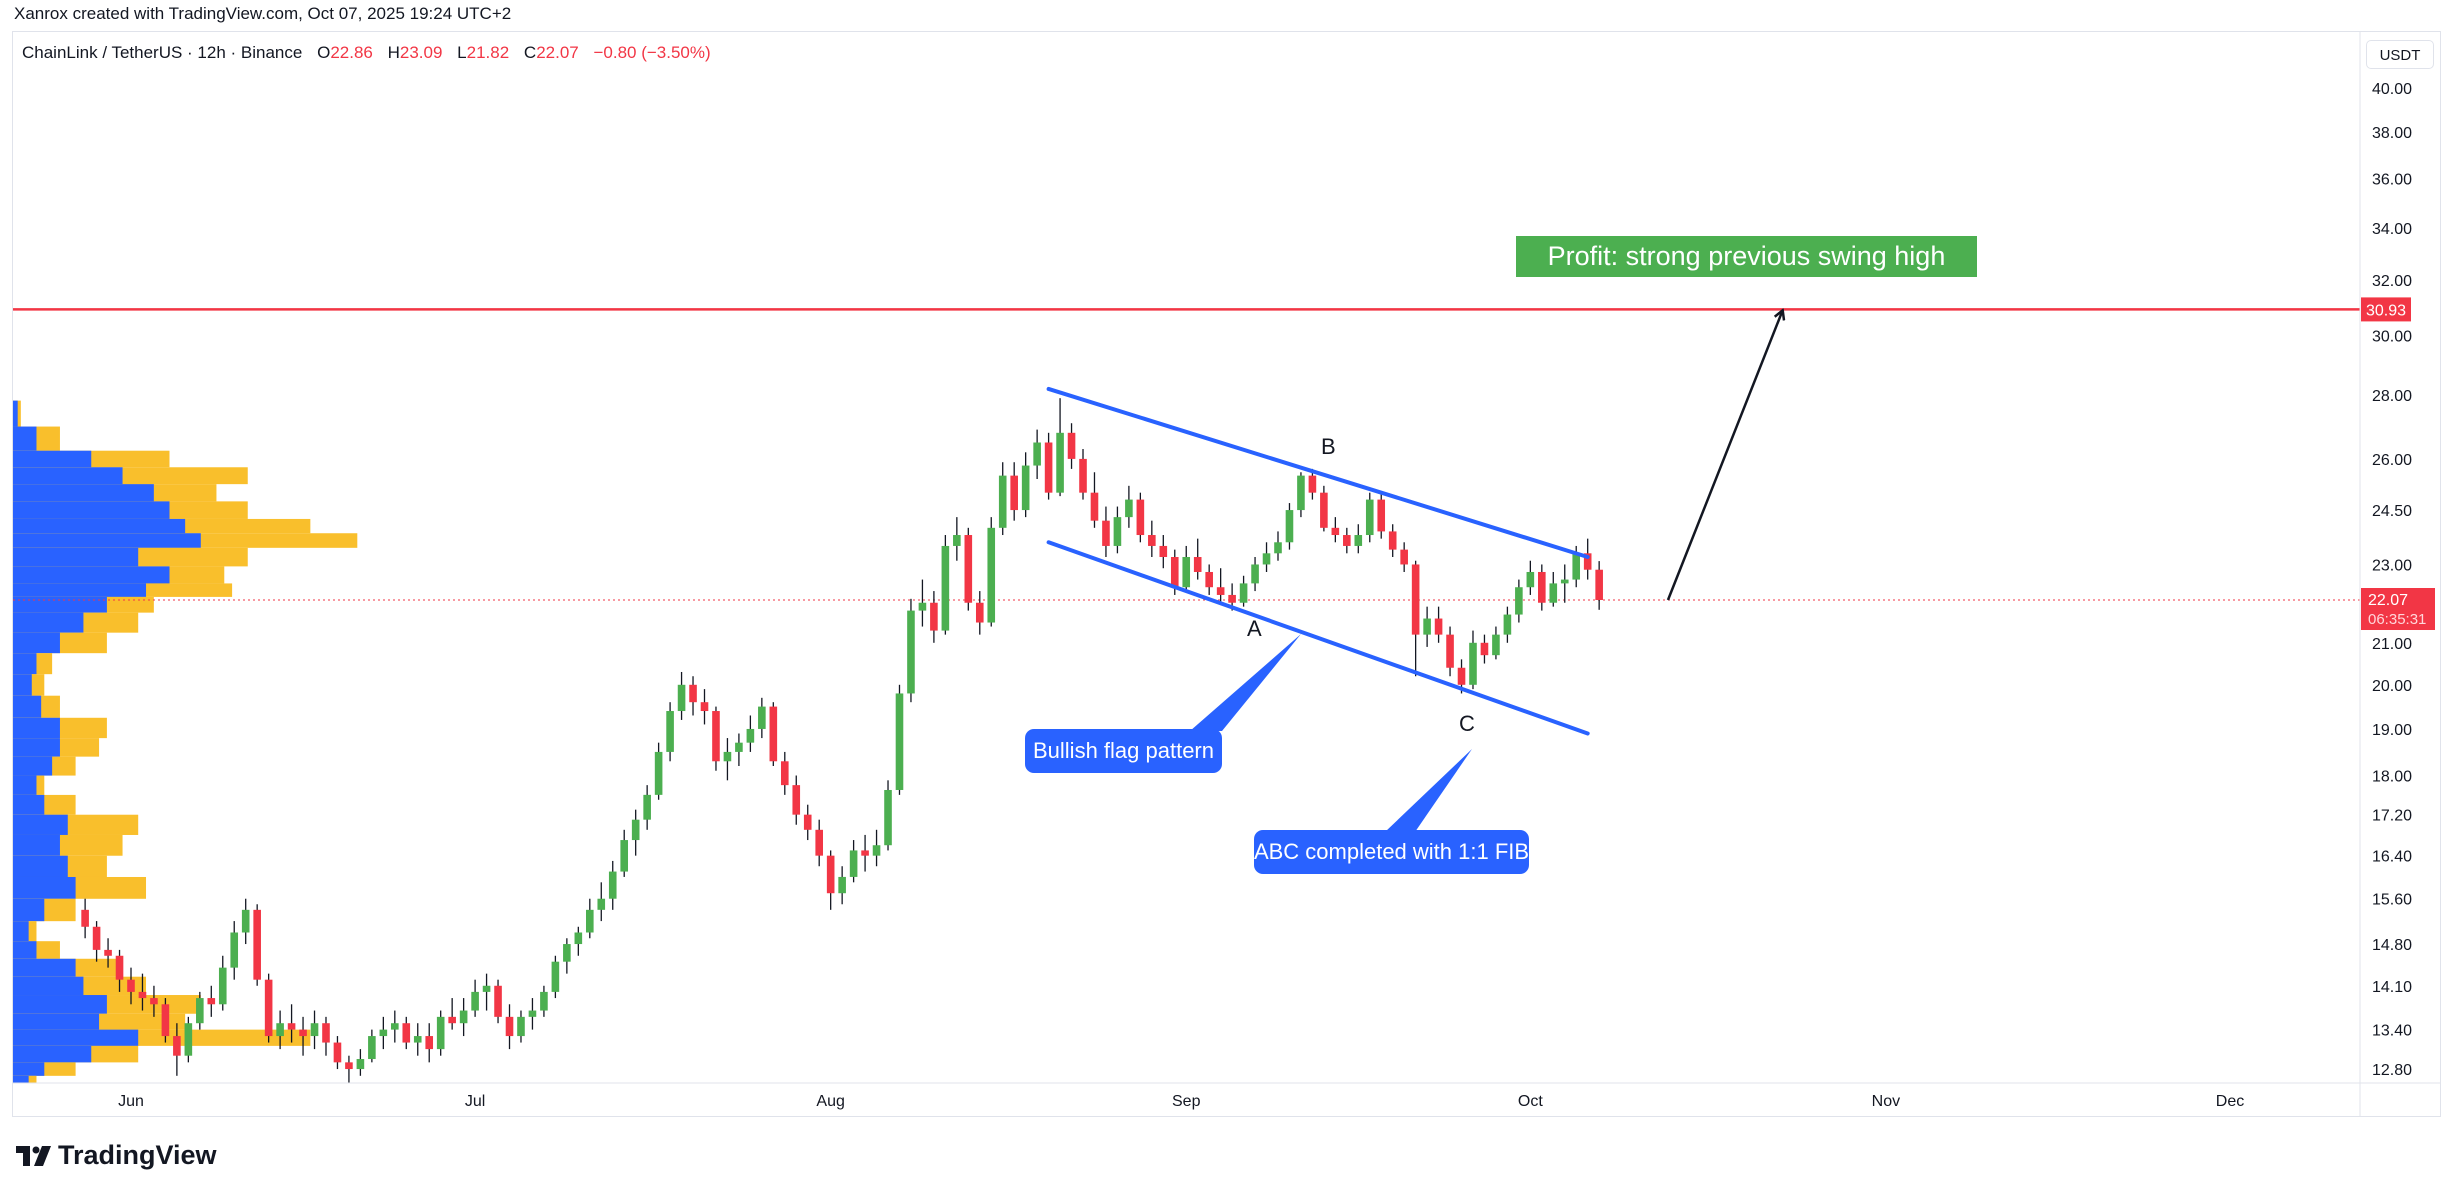  I want to click on channel-upper-line, so click(1318, 473).